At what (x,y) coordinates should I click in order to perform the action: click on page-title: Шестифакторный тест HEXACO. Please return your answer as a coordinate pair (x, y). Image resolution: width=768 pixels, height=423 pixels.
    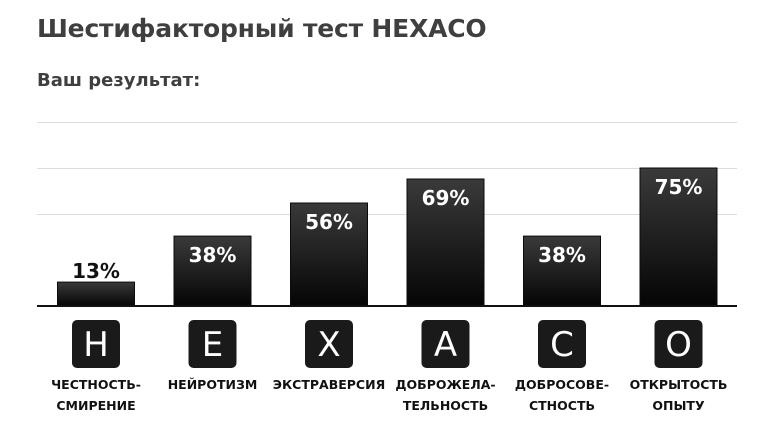
    Looking at the image, I should click on (262, 28).